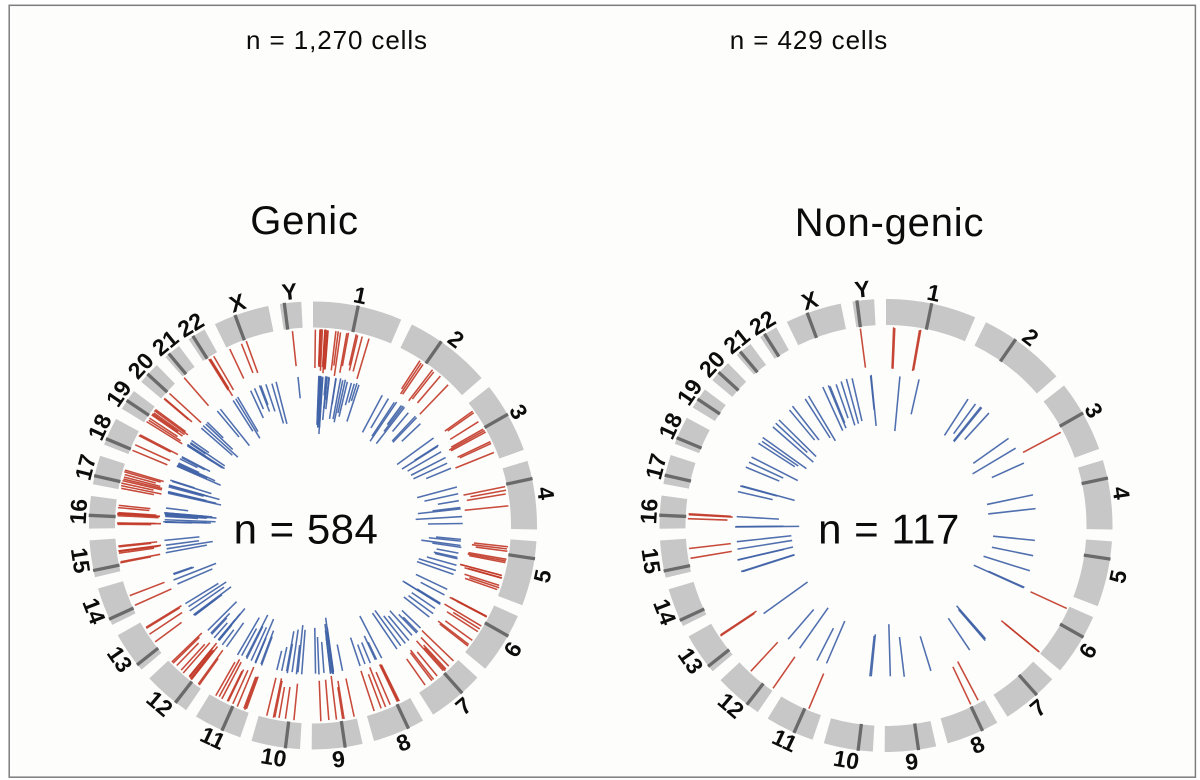  What do you see at coordinates (809, 40) in the screenshot?
I see `svg-text: n = 429 cells` at bounding box center [809, 40].